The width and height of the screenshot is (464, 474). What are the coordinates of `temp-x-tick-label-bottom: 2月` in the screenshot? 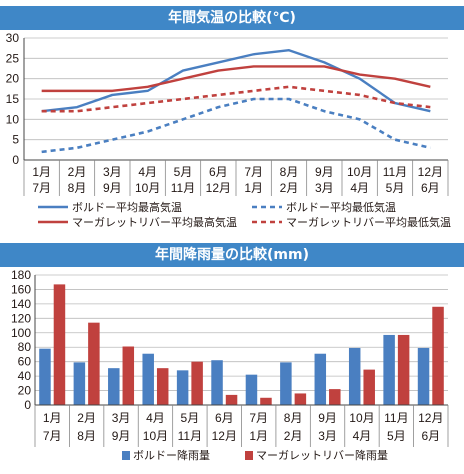 It's located at (289, 188).